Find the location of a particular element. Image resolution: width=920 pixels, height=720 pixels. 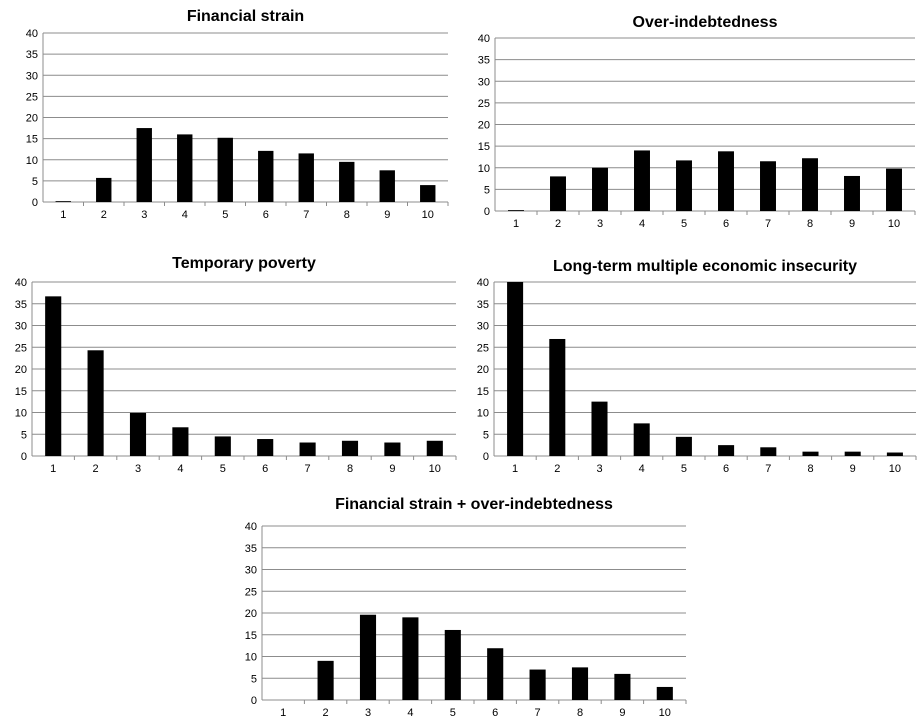

chart-title: Financial strain + over-indebtedness is located at coordinates (474, 504).